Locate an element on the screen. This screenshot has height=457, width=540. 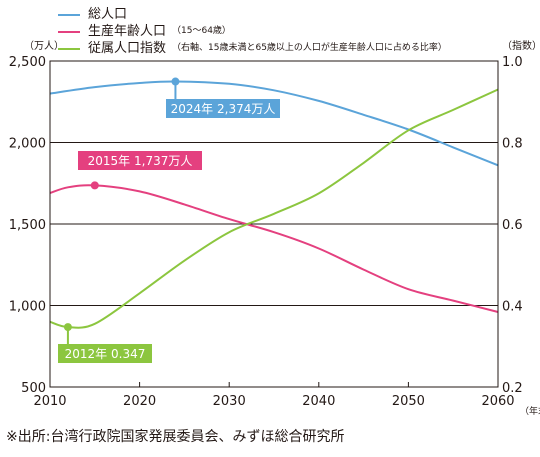
x-axis-unit: （年末） is located at coordinates (530, 411).